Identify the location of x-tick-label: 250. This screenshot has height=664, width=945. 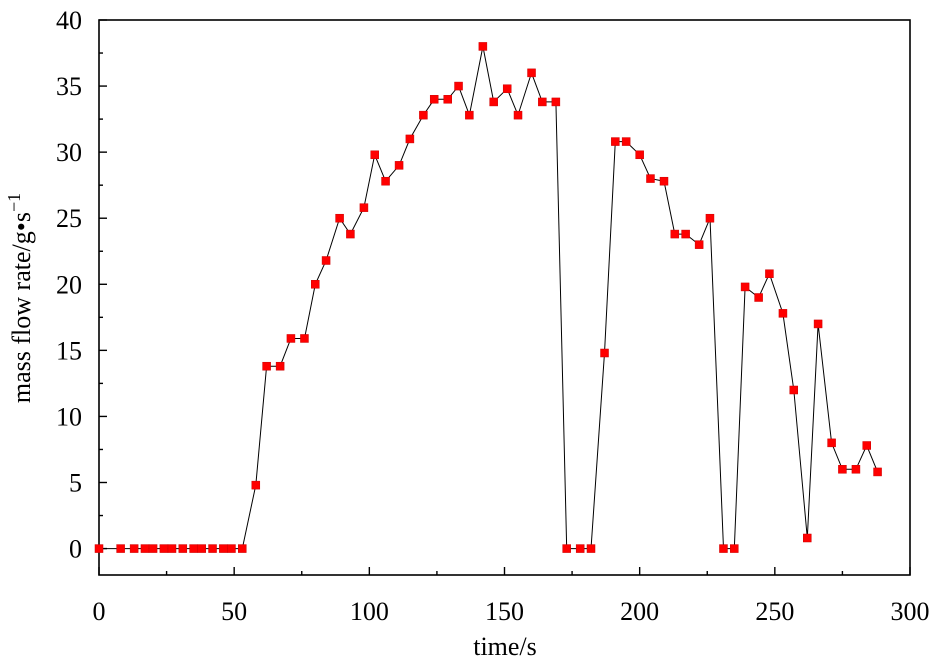
(774, 611).